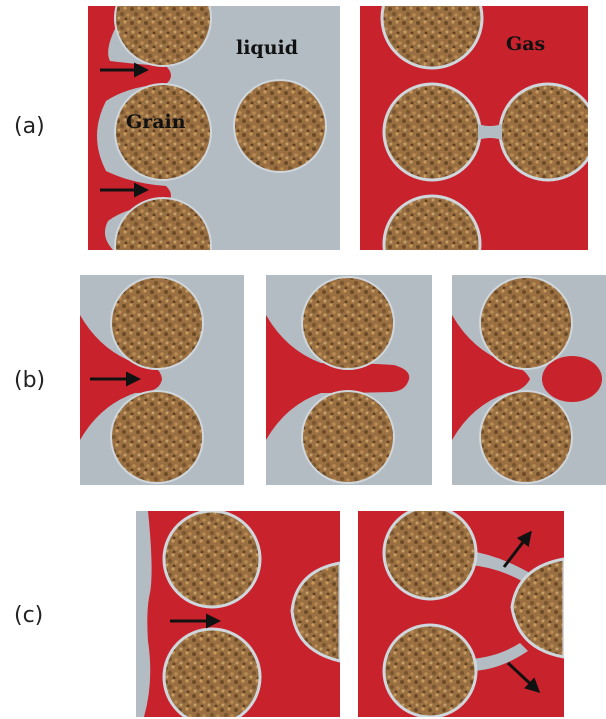 This screenshot has height=719, width=606. I want to click on gas-bubble, so click(572, 379).